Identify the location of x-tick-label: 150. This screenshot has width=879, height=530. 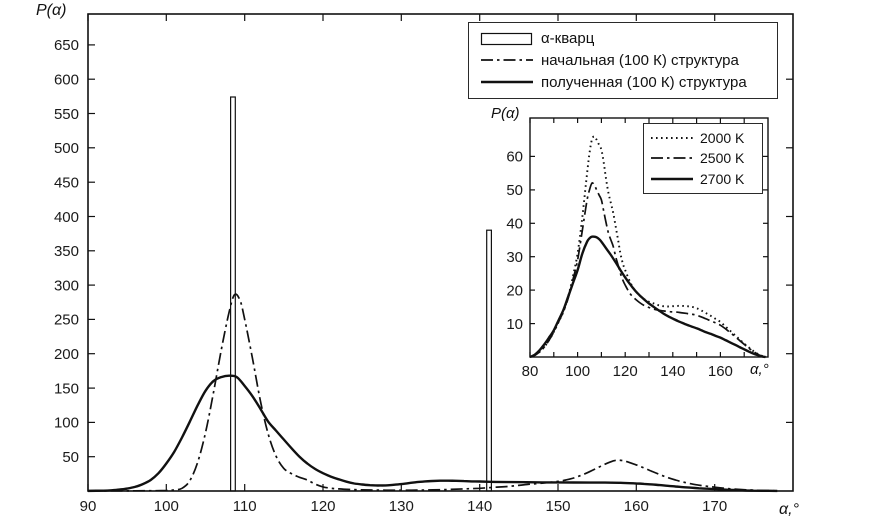
(557, 506).